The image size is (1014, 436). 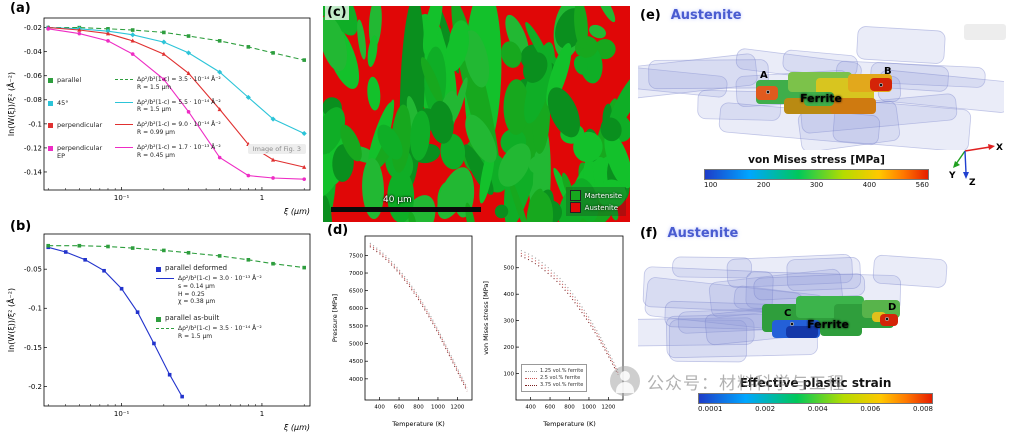 What do you see at coordinates (966, 175) in the screenshot?
I see `z-arrowhead` at bounding box center [966, 175].